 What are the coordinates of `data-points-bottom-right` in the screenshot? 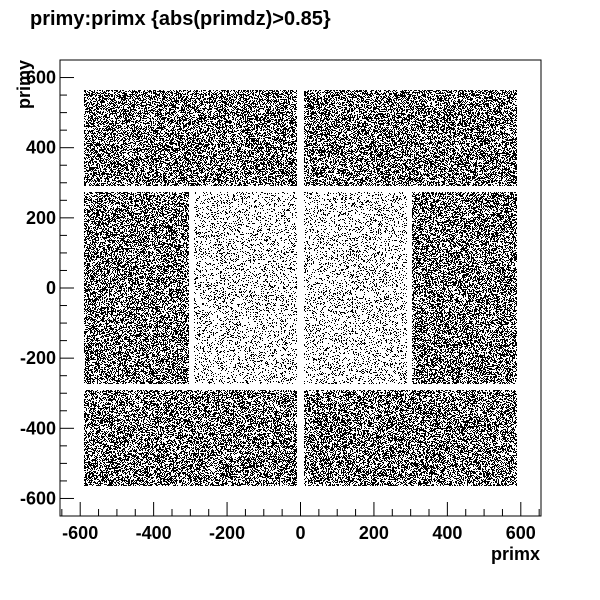 It's located at (410, 438).